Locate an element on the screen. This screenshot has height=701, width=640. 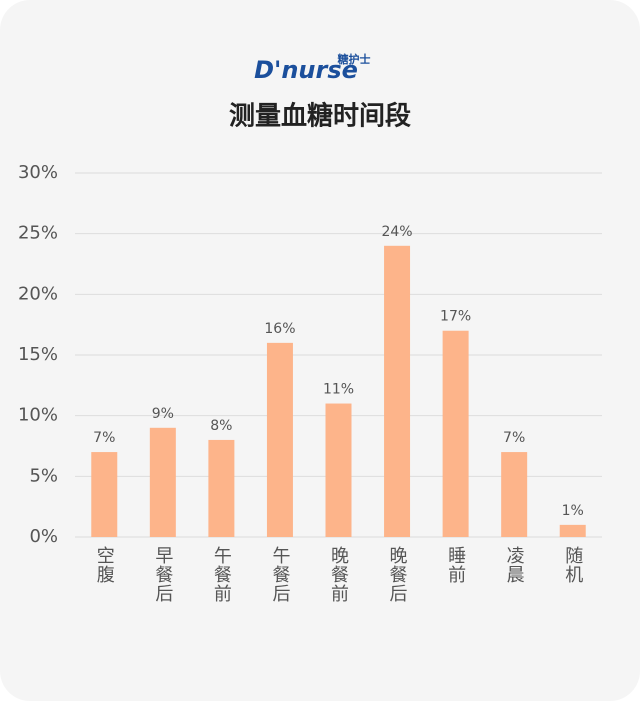
logo-tag: 糖护士 is located at coordinates (354, 59).